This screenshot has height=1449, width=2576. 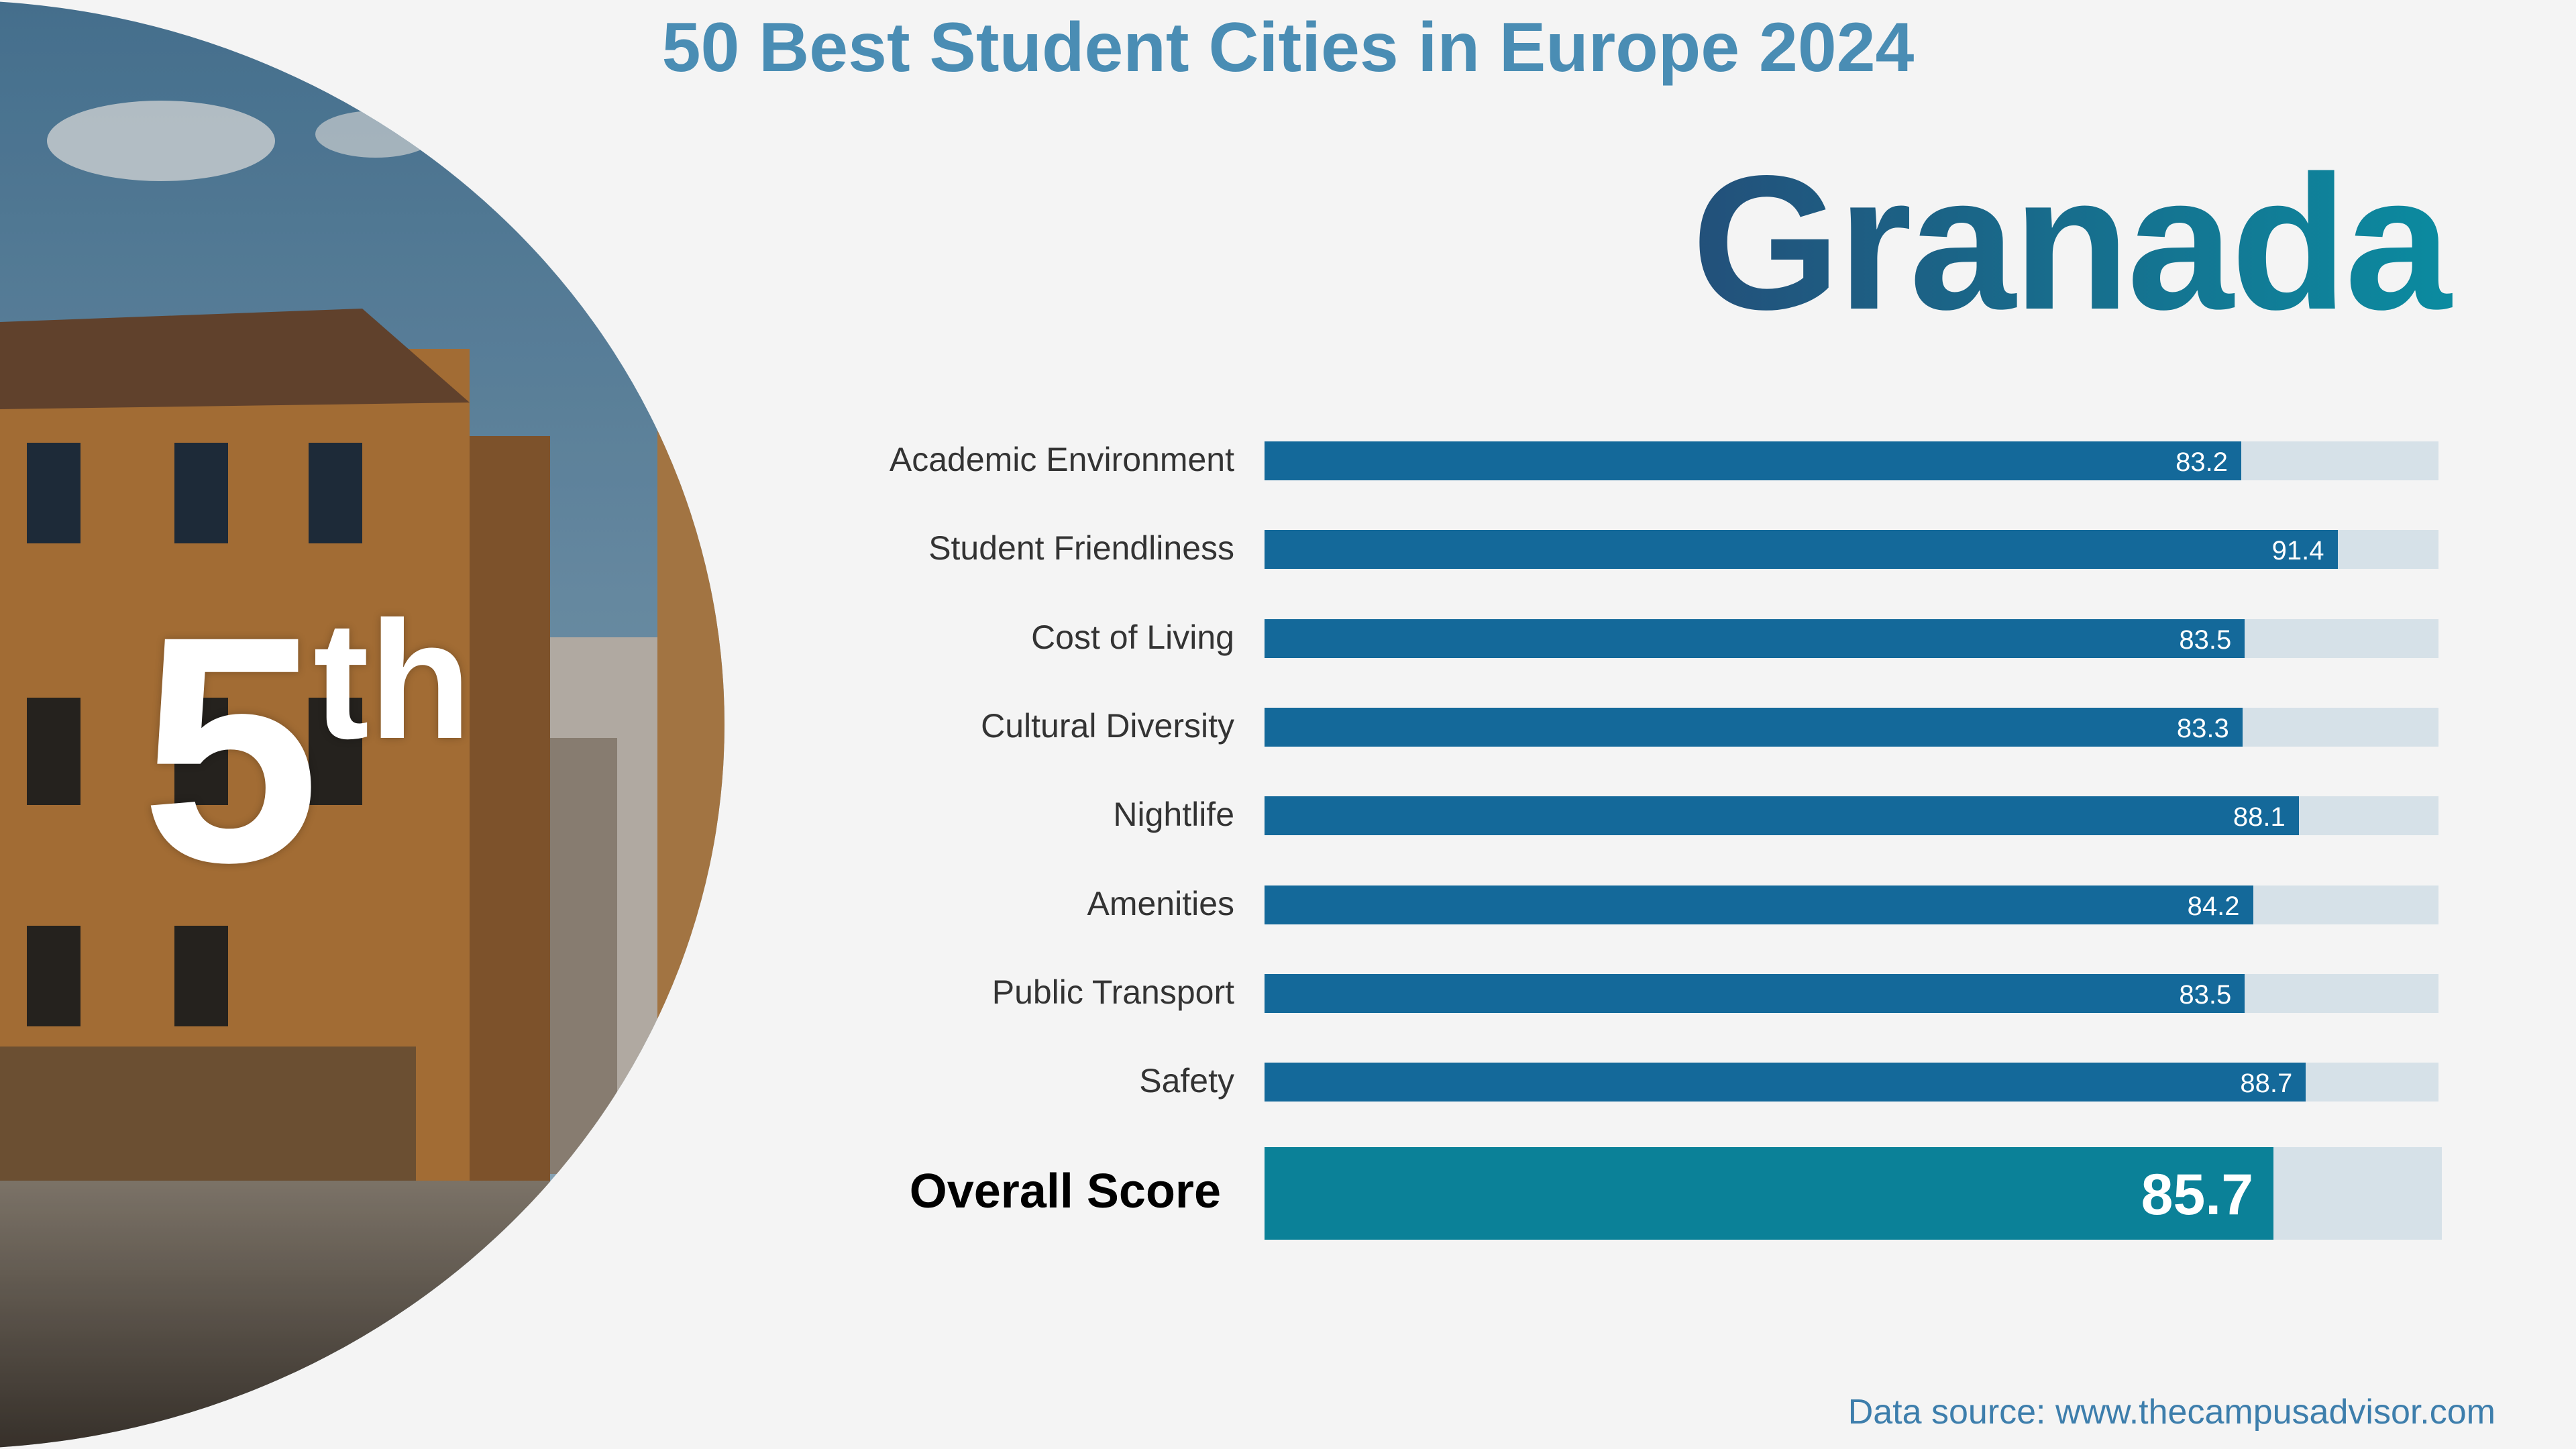 What do you see at coordinates (2259, 817) in the screenshot?
I see `bar-value-label: 88.1` at bounding box center [2259, 817].